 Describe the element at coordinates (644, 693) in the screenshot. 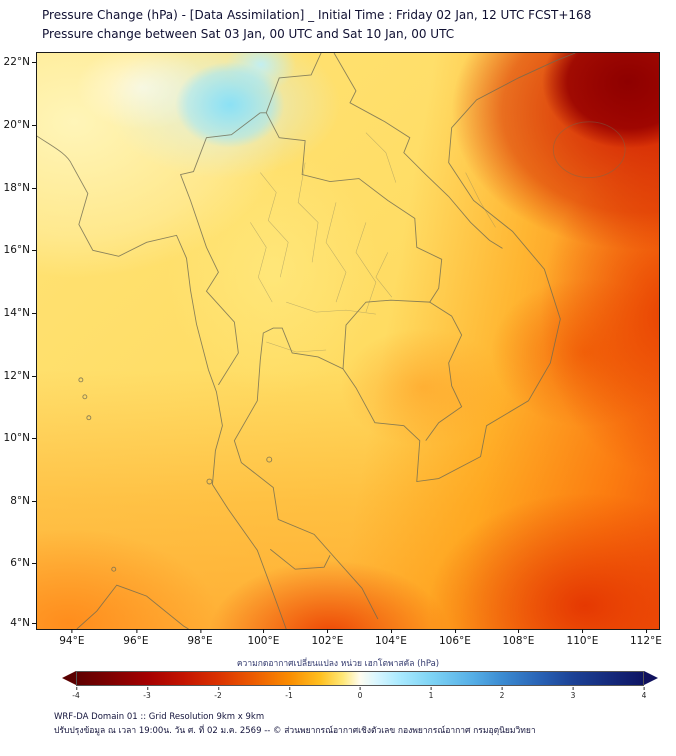

I see `colorbar-tick-label: 4` at that location.